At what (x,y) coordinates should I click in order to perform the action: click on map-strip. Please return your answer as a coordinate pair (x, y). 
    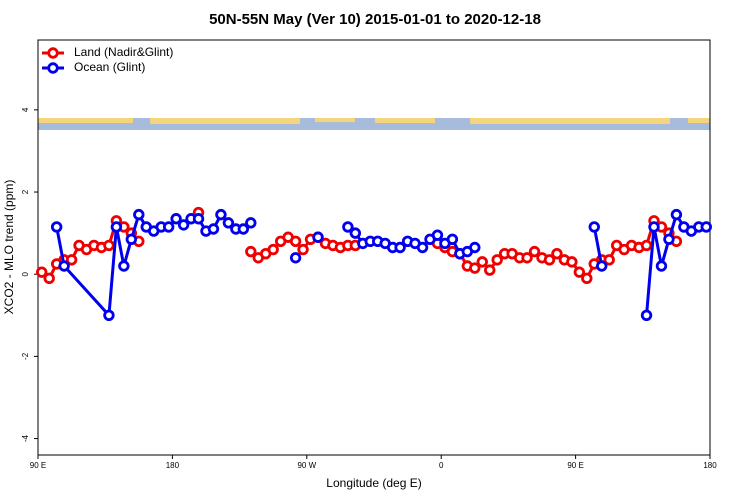
    Looking at the image, I should click on (374, 124).